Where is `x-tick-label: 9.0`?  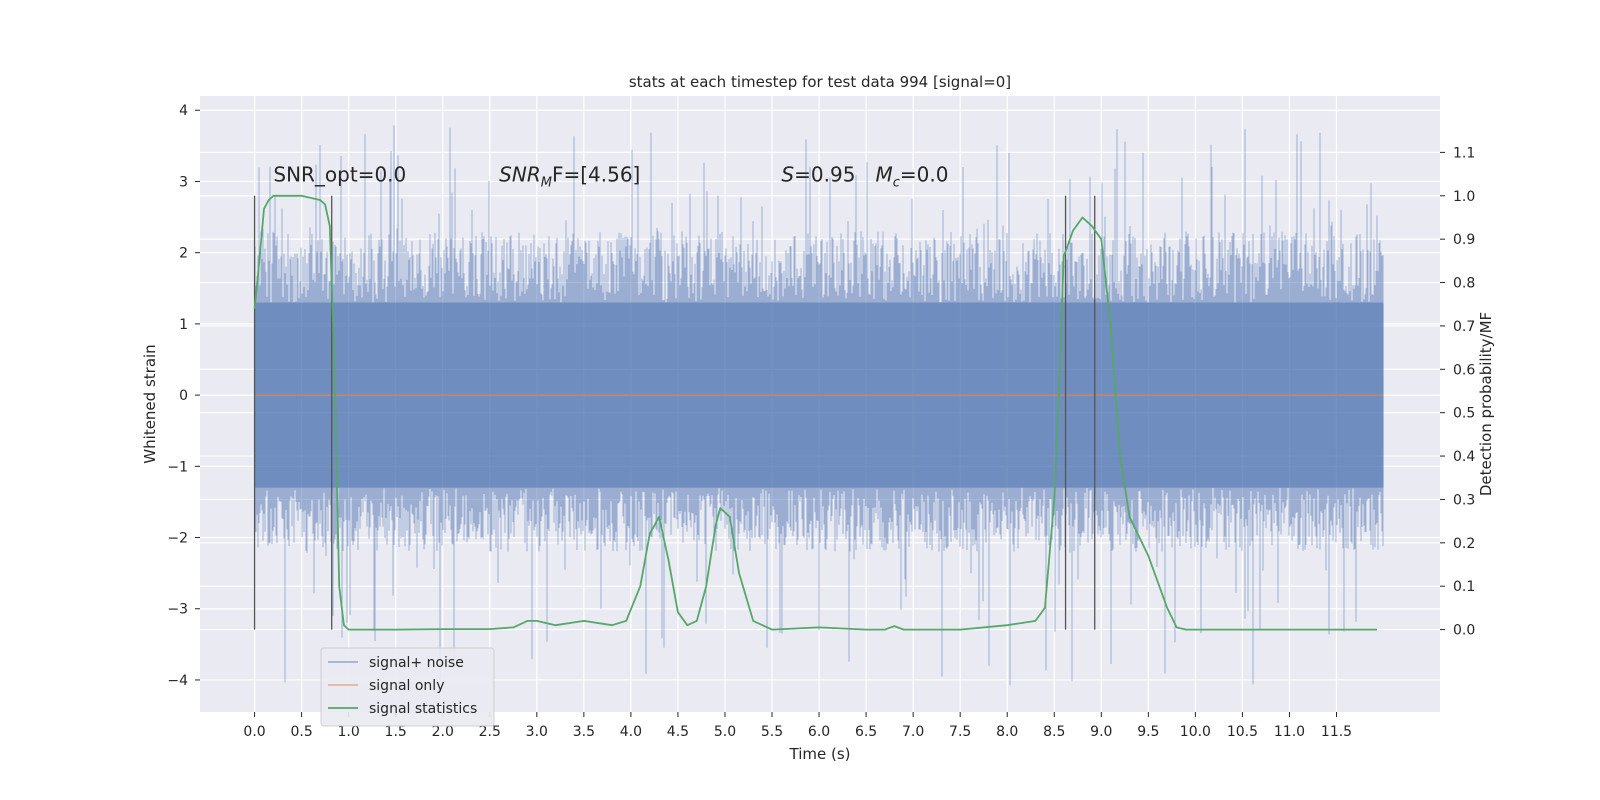 x-tick-label: 9.0 is located at coordinates (1101, 732).